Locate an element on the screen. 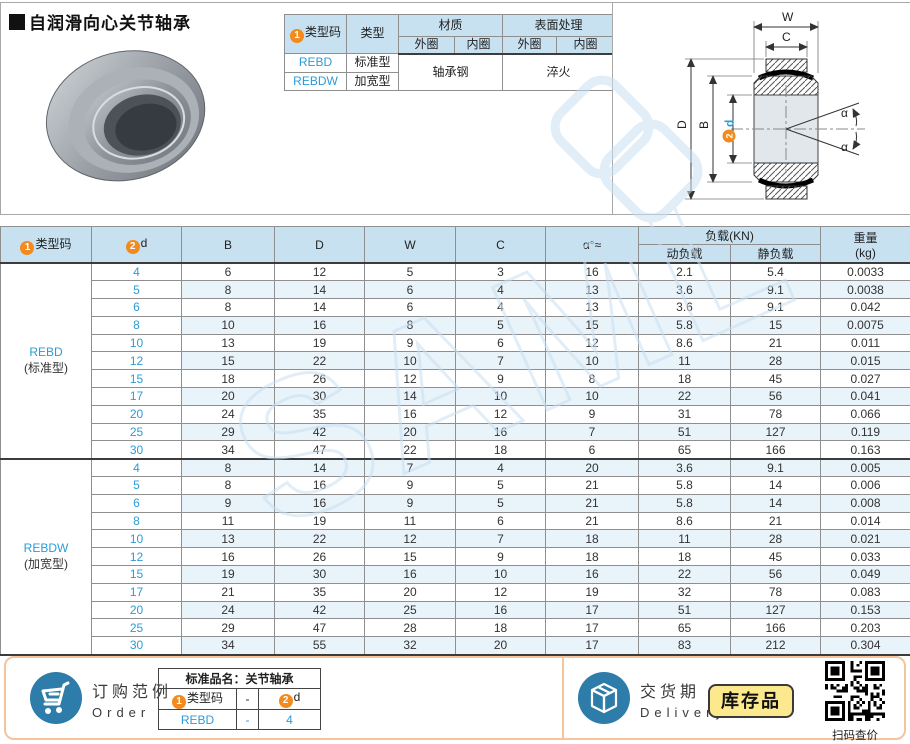 The height and width of the screenshot is (744, 910). spec-value-cell: 19 is located at coordinates (592, 592).